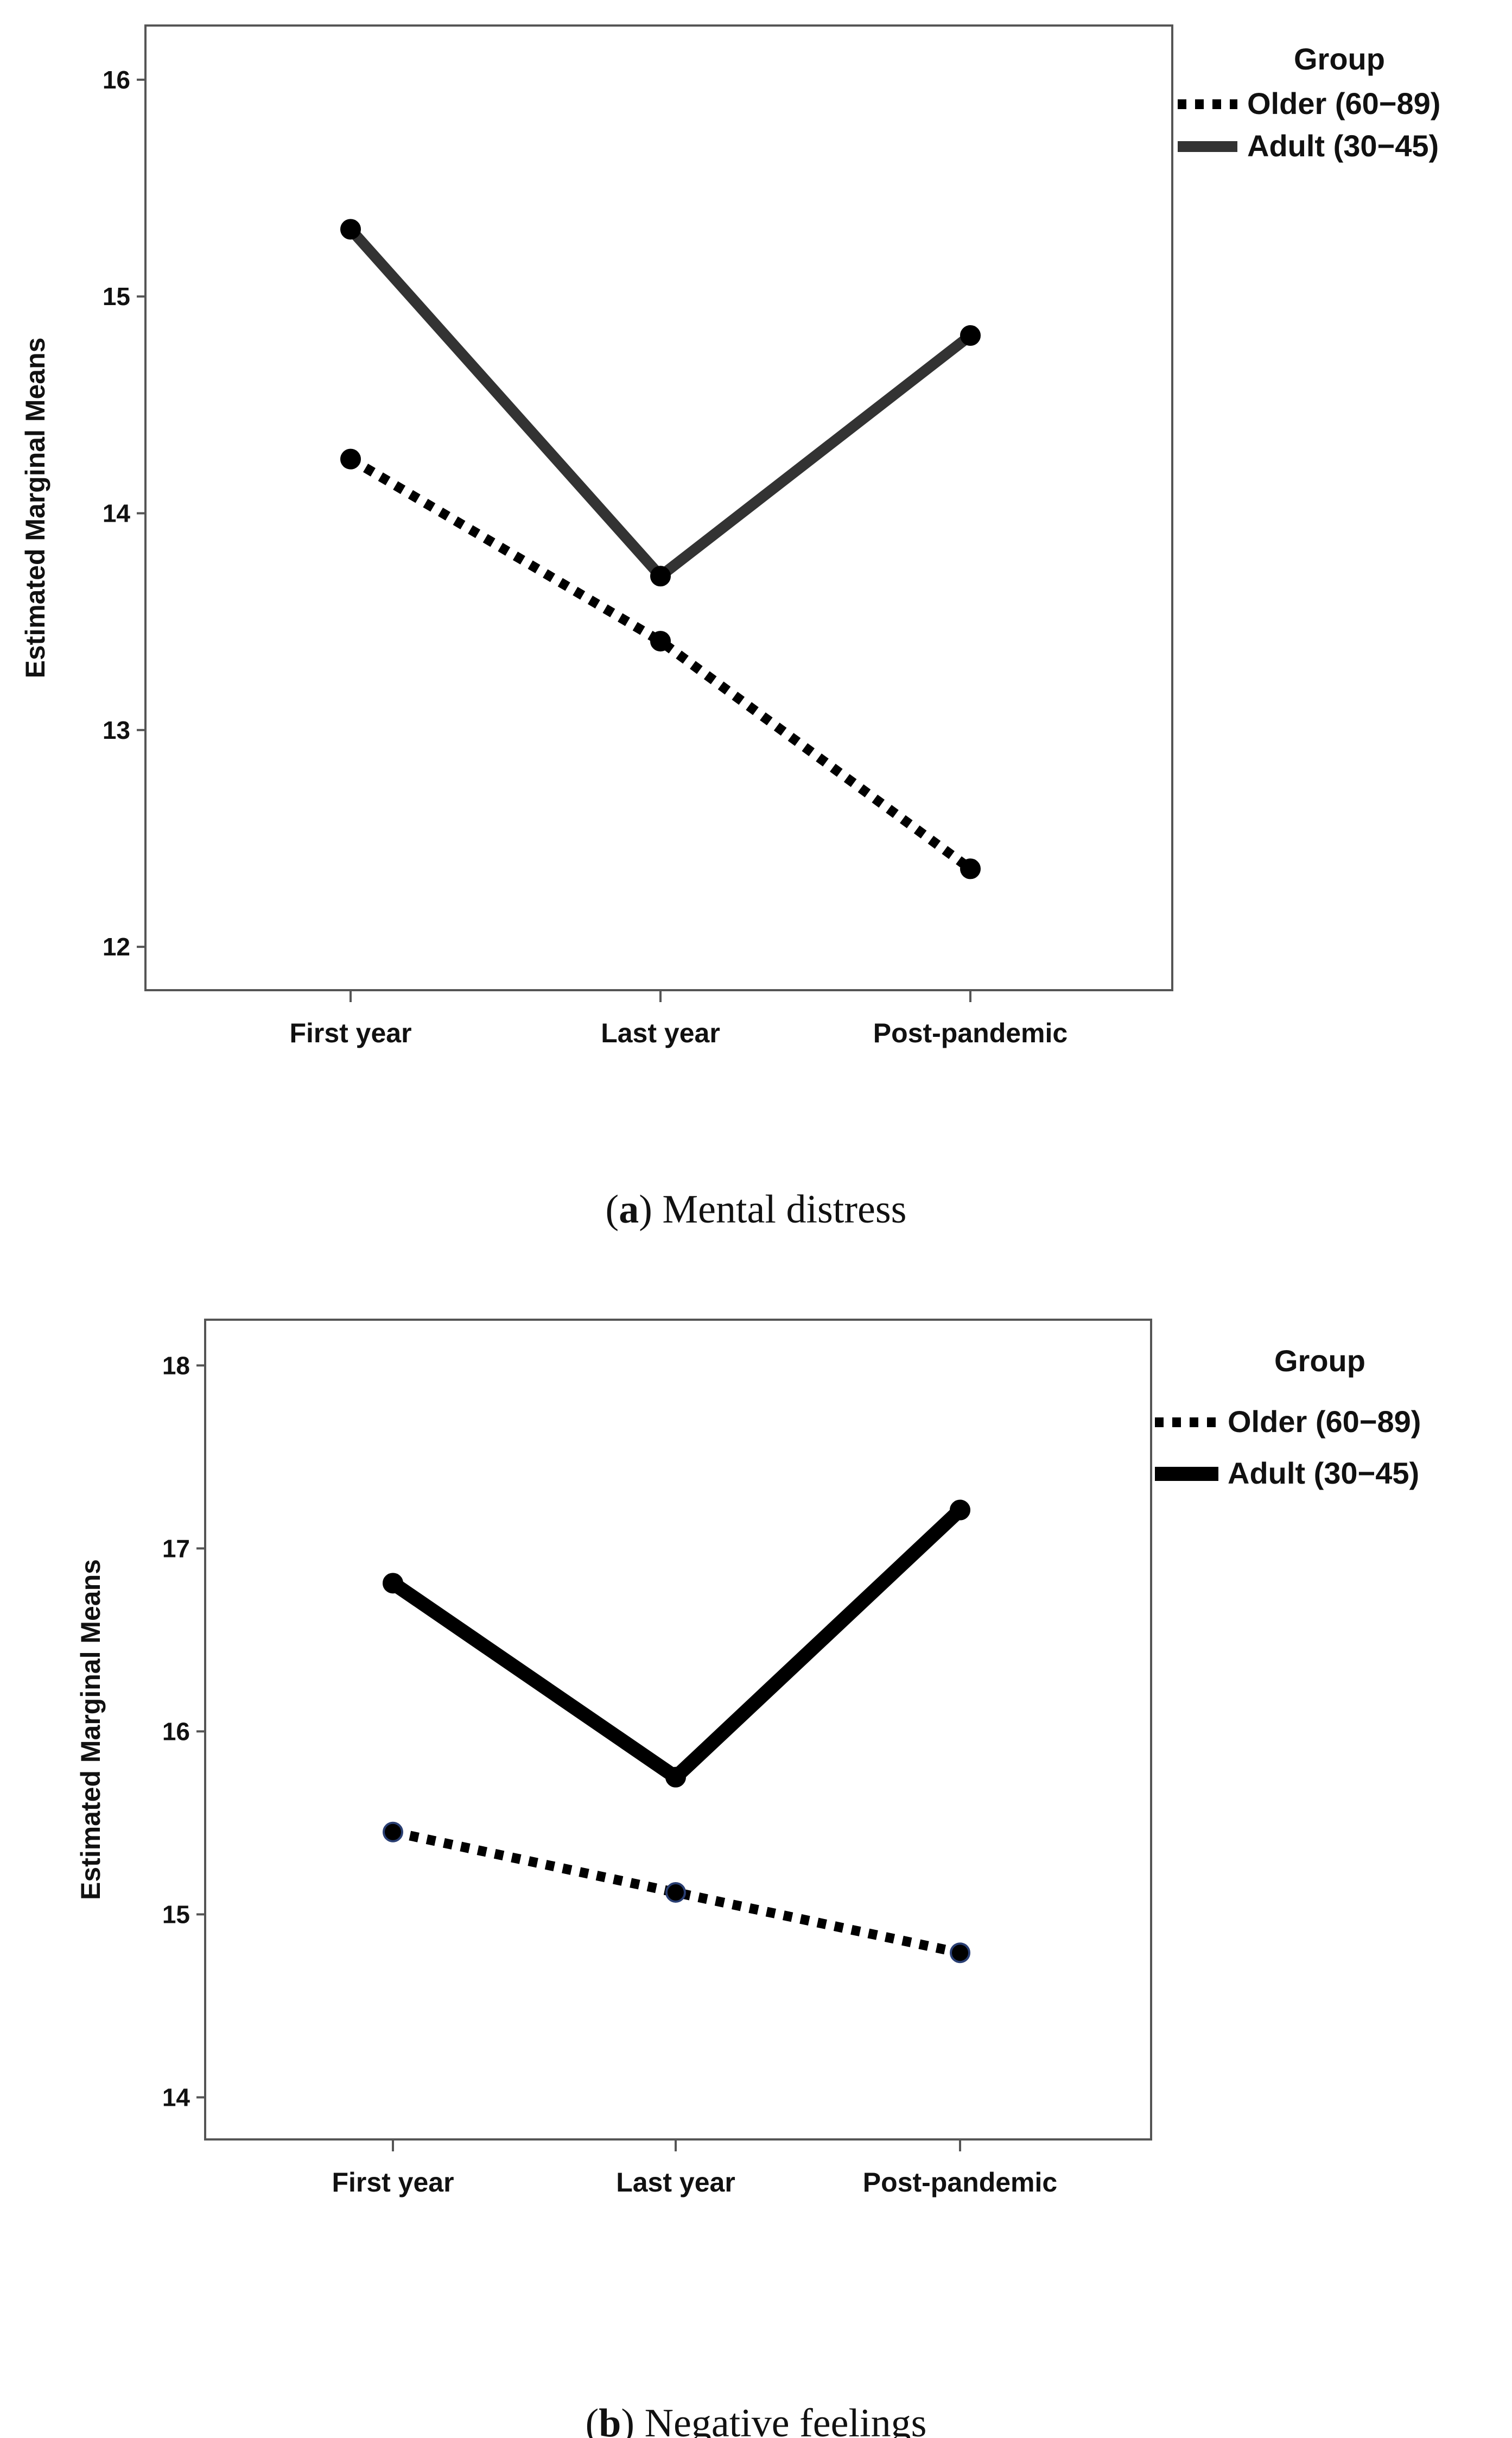  What do you see at coordinates (629, 1209) in the screenshot?
I see `caption-letter: a` at bounding box center [629, 1209].